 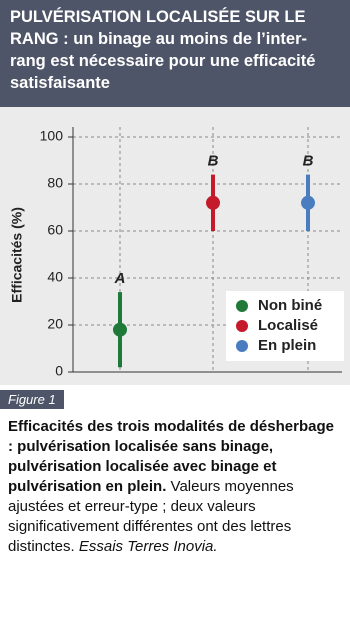 What do you see at coordinates (148, 546) in the screenshot?
I see `caption-source: Essais Terres Inovia.` at bounding box center [148, 546].